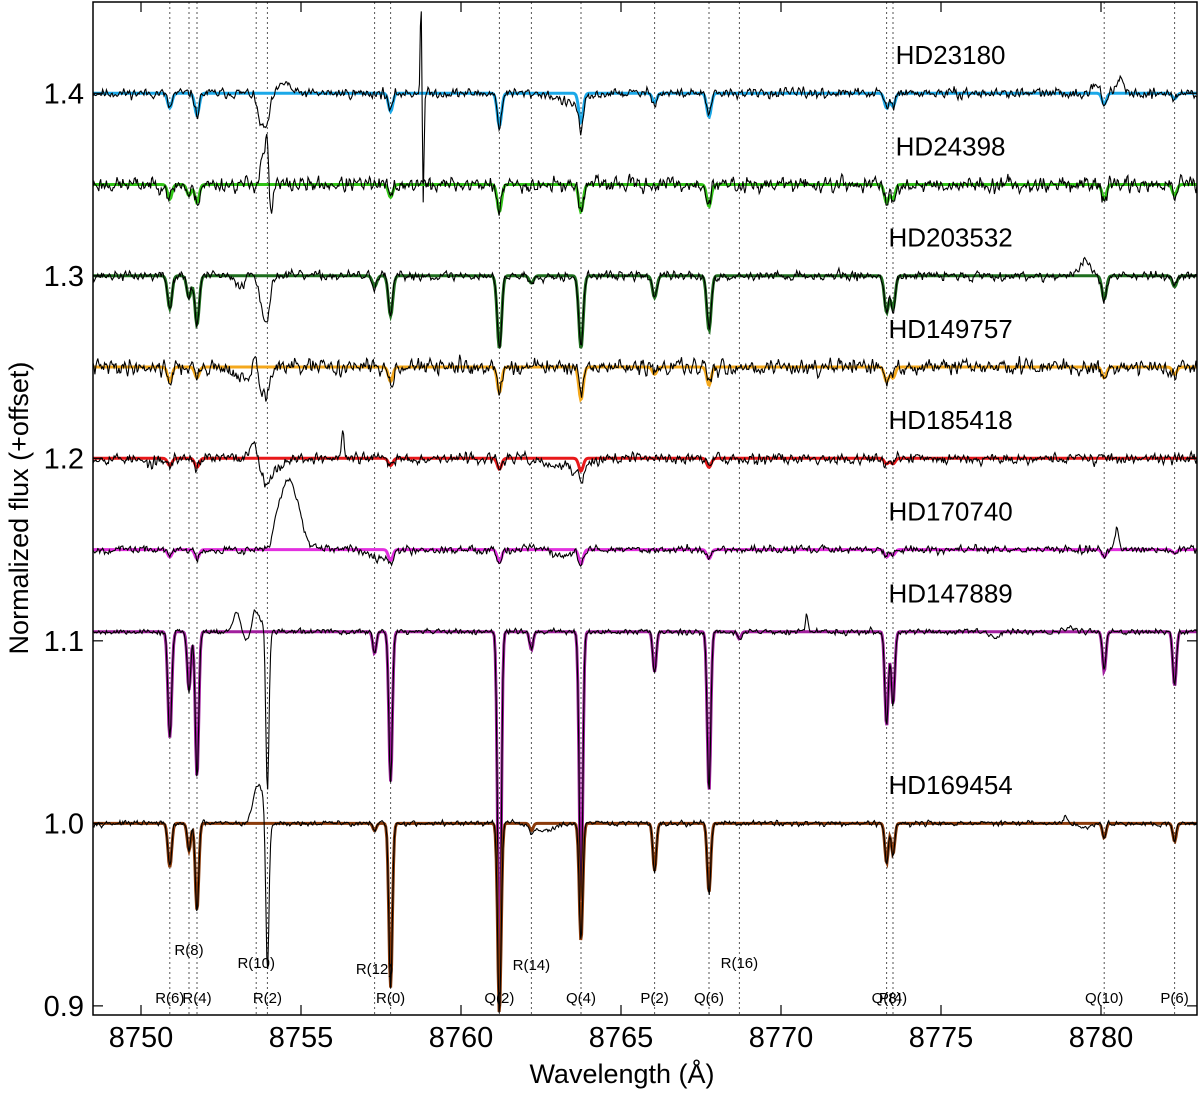 The width and height of the screenshot is (1200, 1099). What do you see at coordinates (256, 963) in the screenshot?
I see `transition-label: R(10)` at bounding box center [256, 963].